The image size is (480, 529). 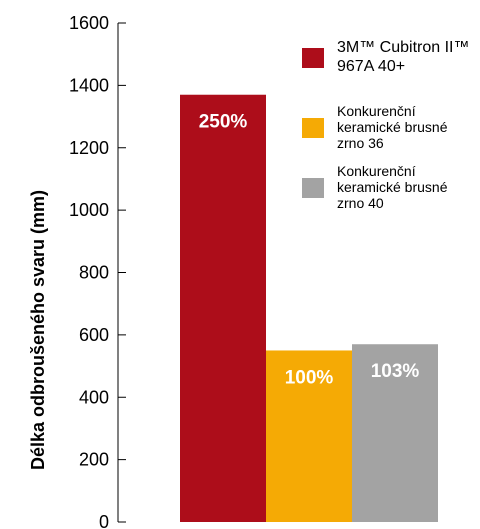 I want to click on legend-label: zrno 40, so click(x=360, y=203).